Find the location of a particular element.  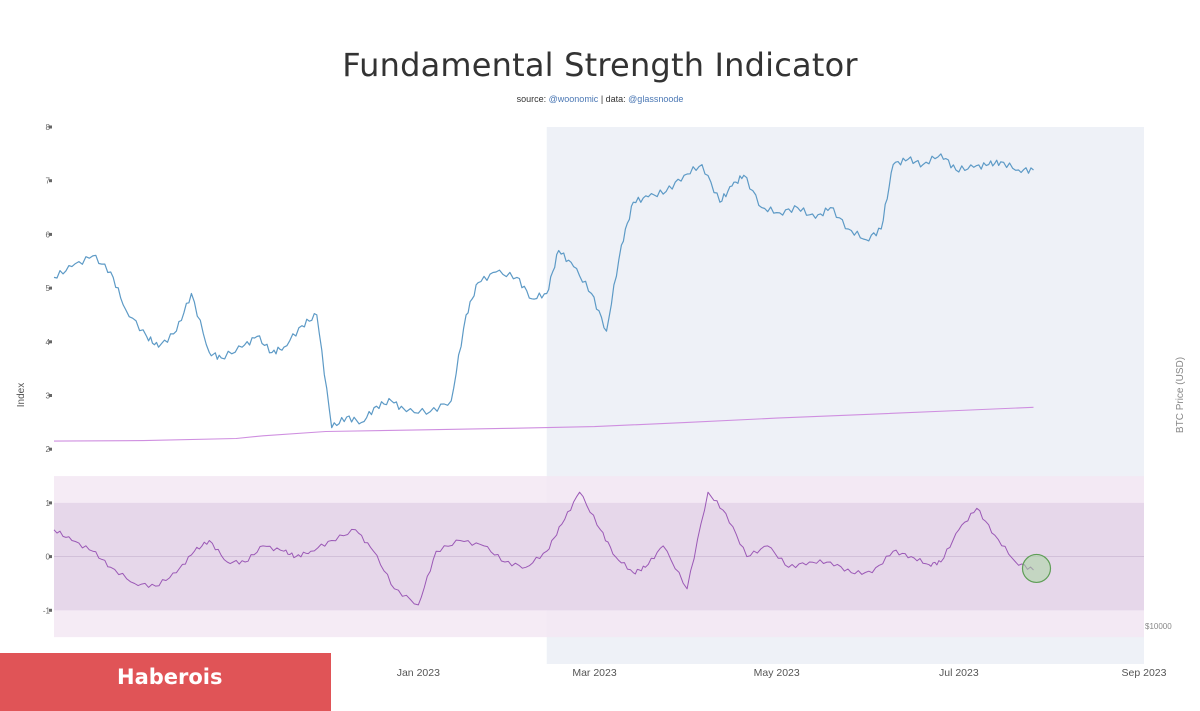

y-tick-label: 1 is located at coordinates (48, 503).